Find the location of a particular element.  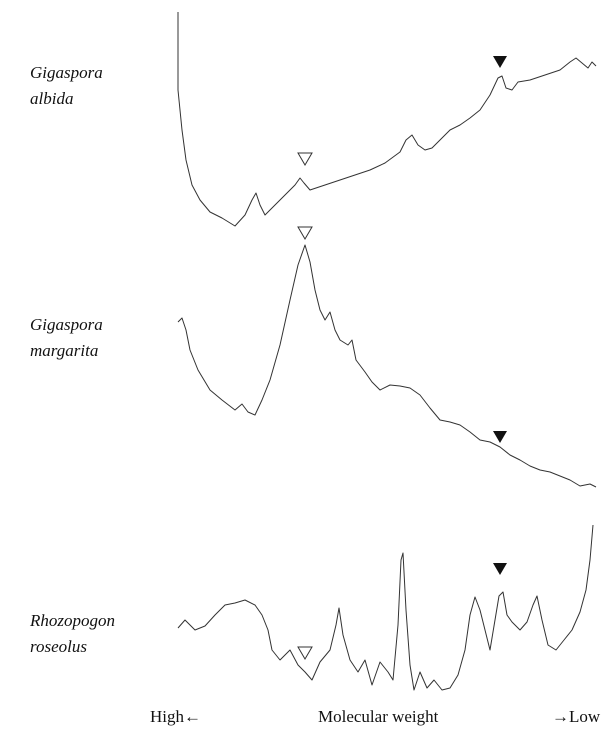

species-label: roseolus is located at coordinates (58, 646).